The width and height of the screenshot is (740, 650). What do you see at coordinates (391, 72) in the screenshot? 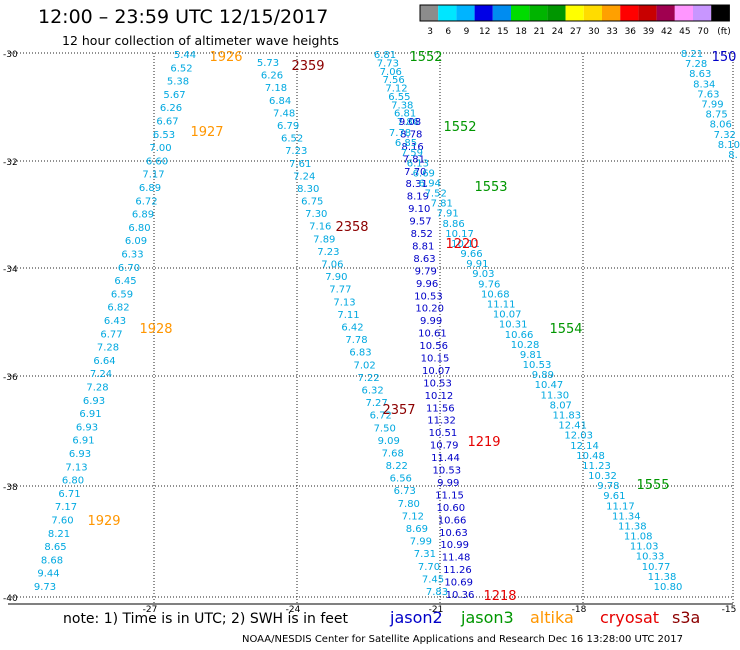
I see `wave-height-value: 7.06` at bounding box center [391, 72].